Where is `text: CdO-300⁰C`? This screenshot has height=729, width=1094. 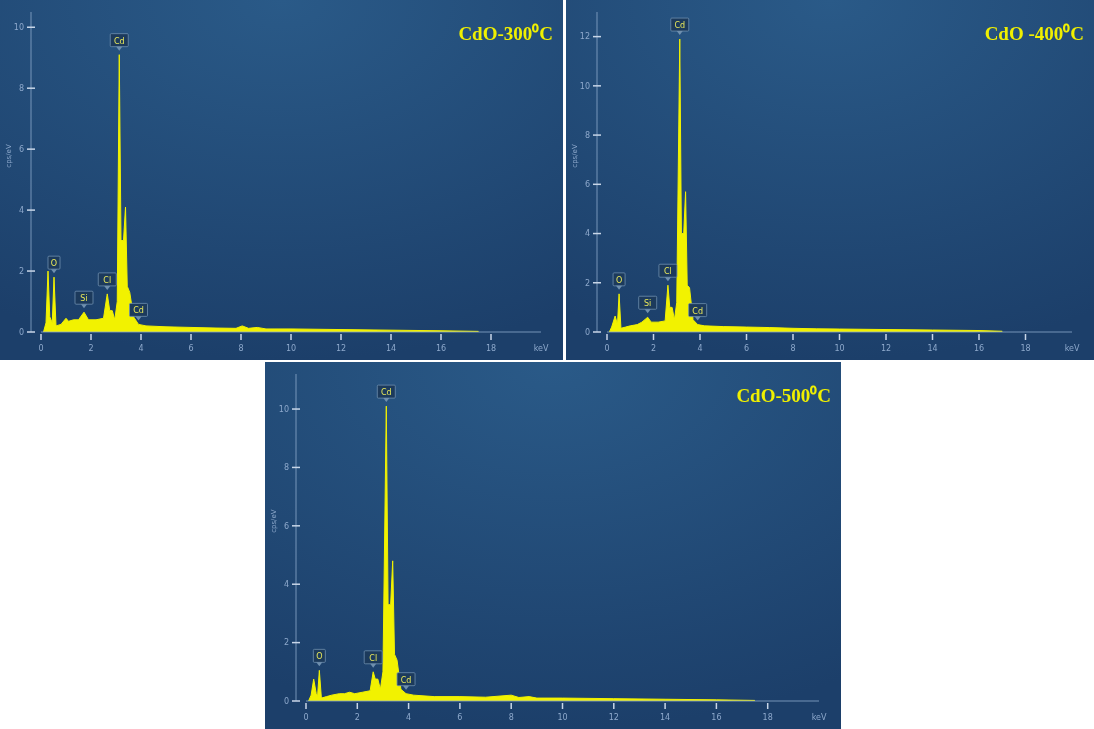
text: CdO-300⁰C is located at coordinates (505, 33).